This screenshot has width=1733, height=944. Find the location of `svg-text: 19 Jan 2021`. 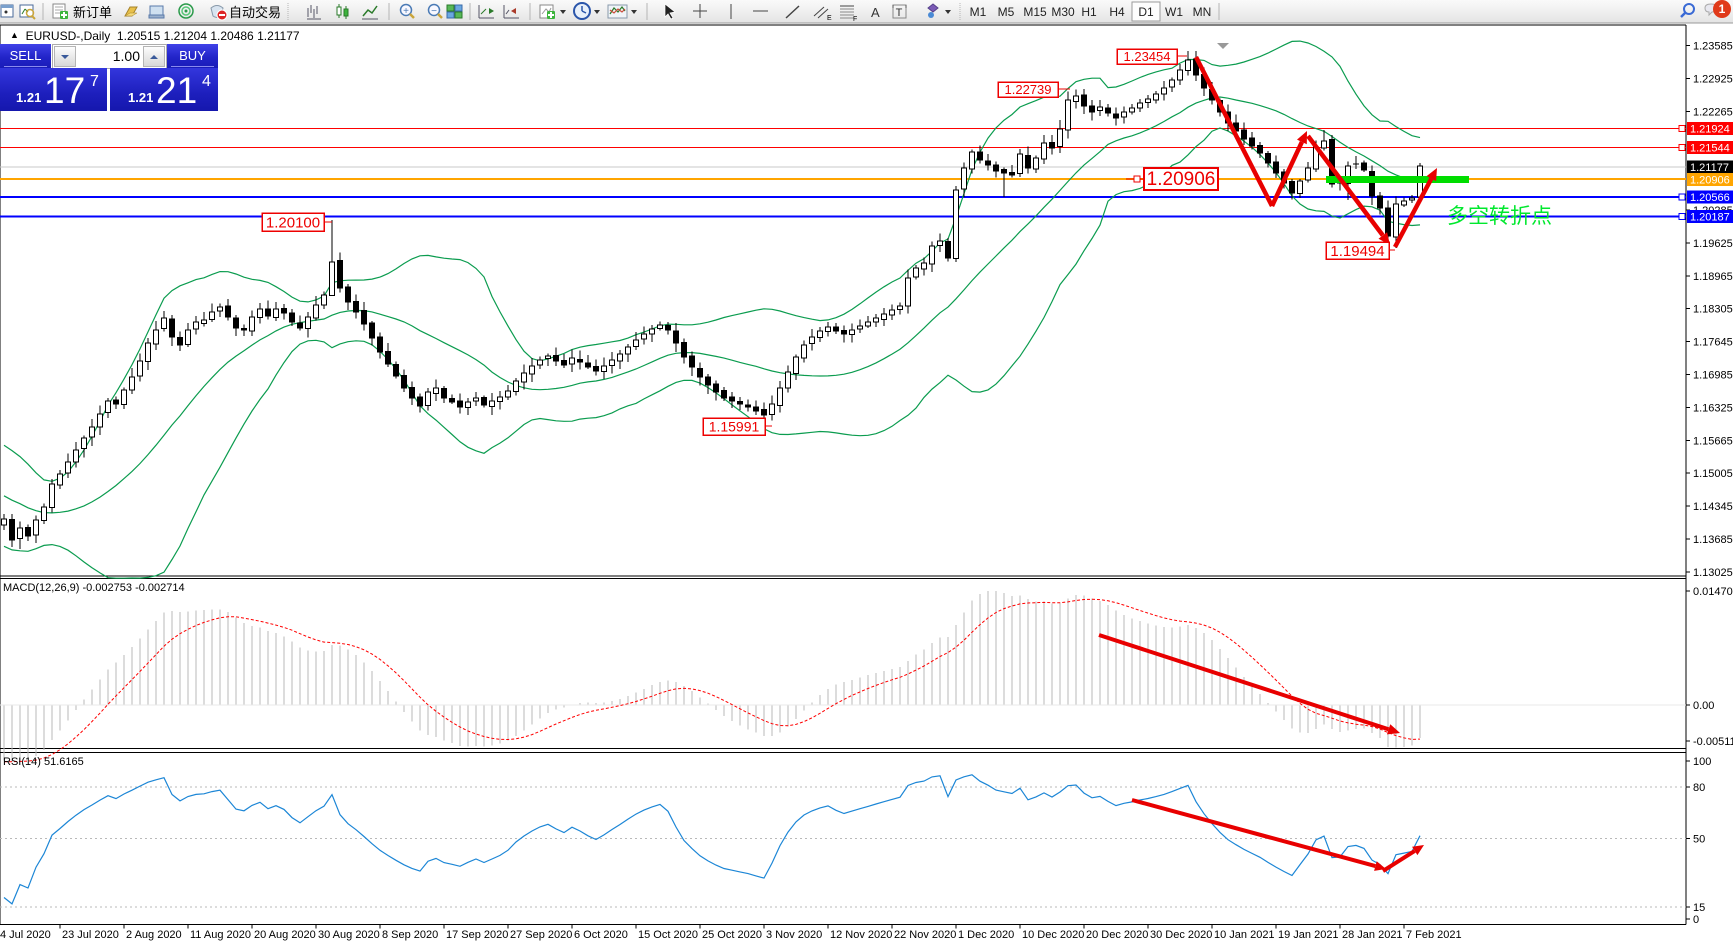

svg-text: 19 Jan 2021 is located at coordinates (1308, 935).